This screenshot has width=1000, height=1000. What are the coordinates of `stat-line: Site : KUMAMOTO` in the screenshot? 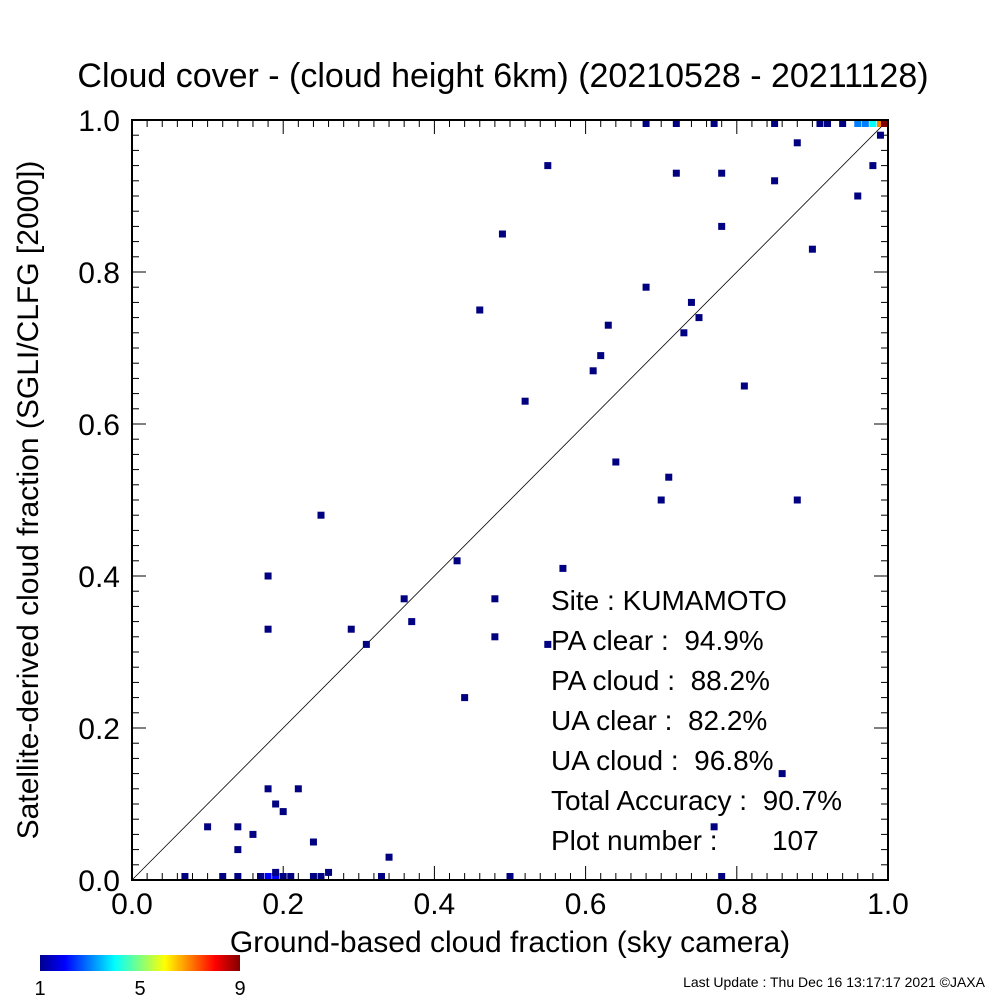 It's located at (669, 600).